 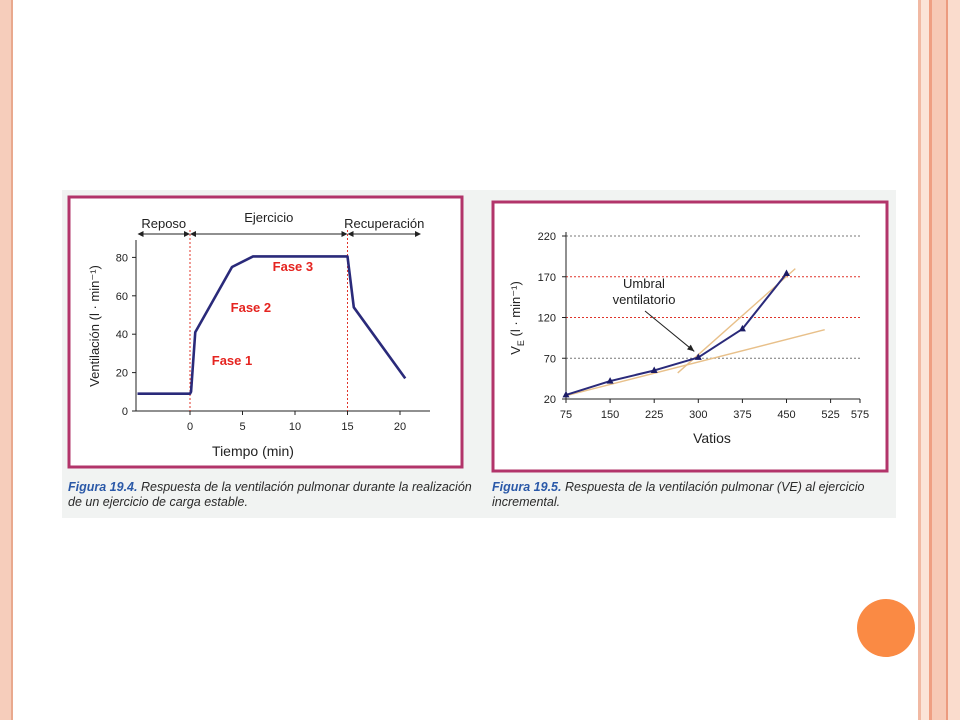 What do you see at coordinates (103, 487) in the screenshot?
I see `caption-label: Figura 19.4.` at bounding box center [103, 487].